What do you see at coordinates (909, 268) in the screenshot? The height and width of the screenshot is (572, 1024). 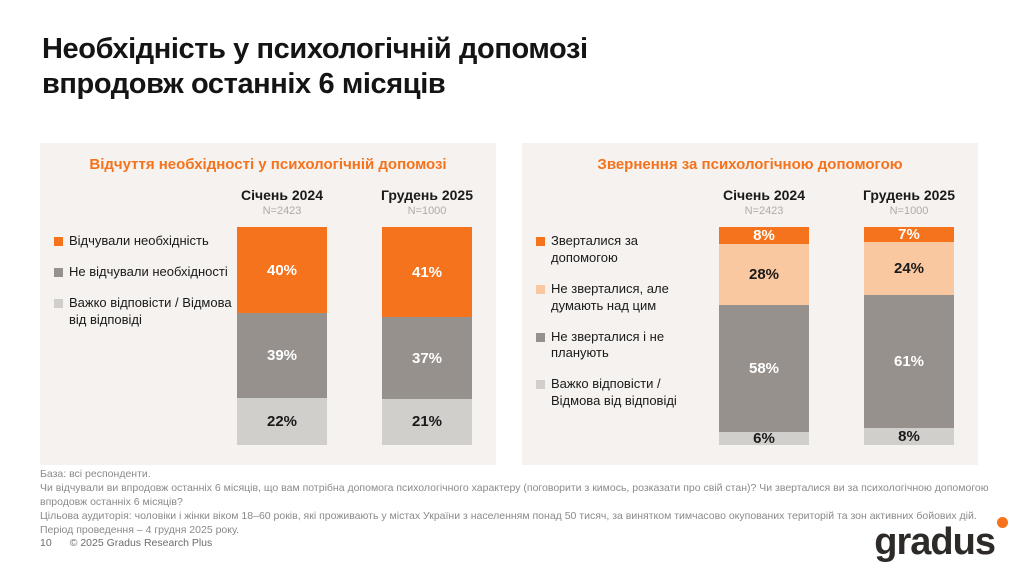 I see `bar-segment: 24%` at bounding box center [909, 268].